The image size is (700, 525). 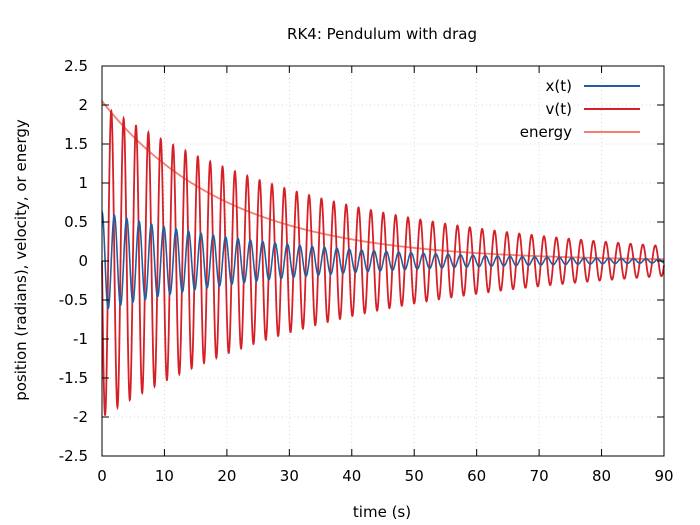 What do you see at coordinates (559, 86) in the screenshot?
I see `legend-label: x(t)` at bounding box center [559, 86].